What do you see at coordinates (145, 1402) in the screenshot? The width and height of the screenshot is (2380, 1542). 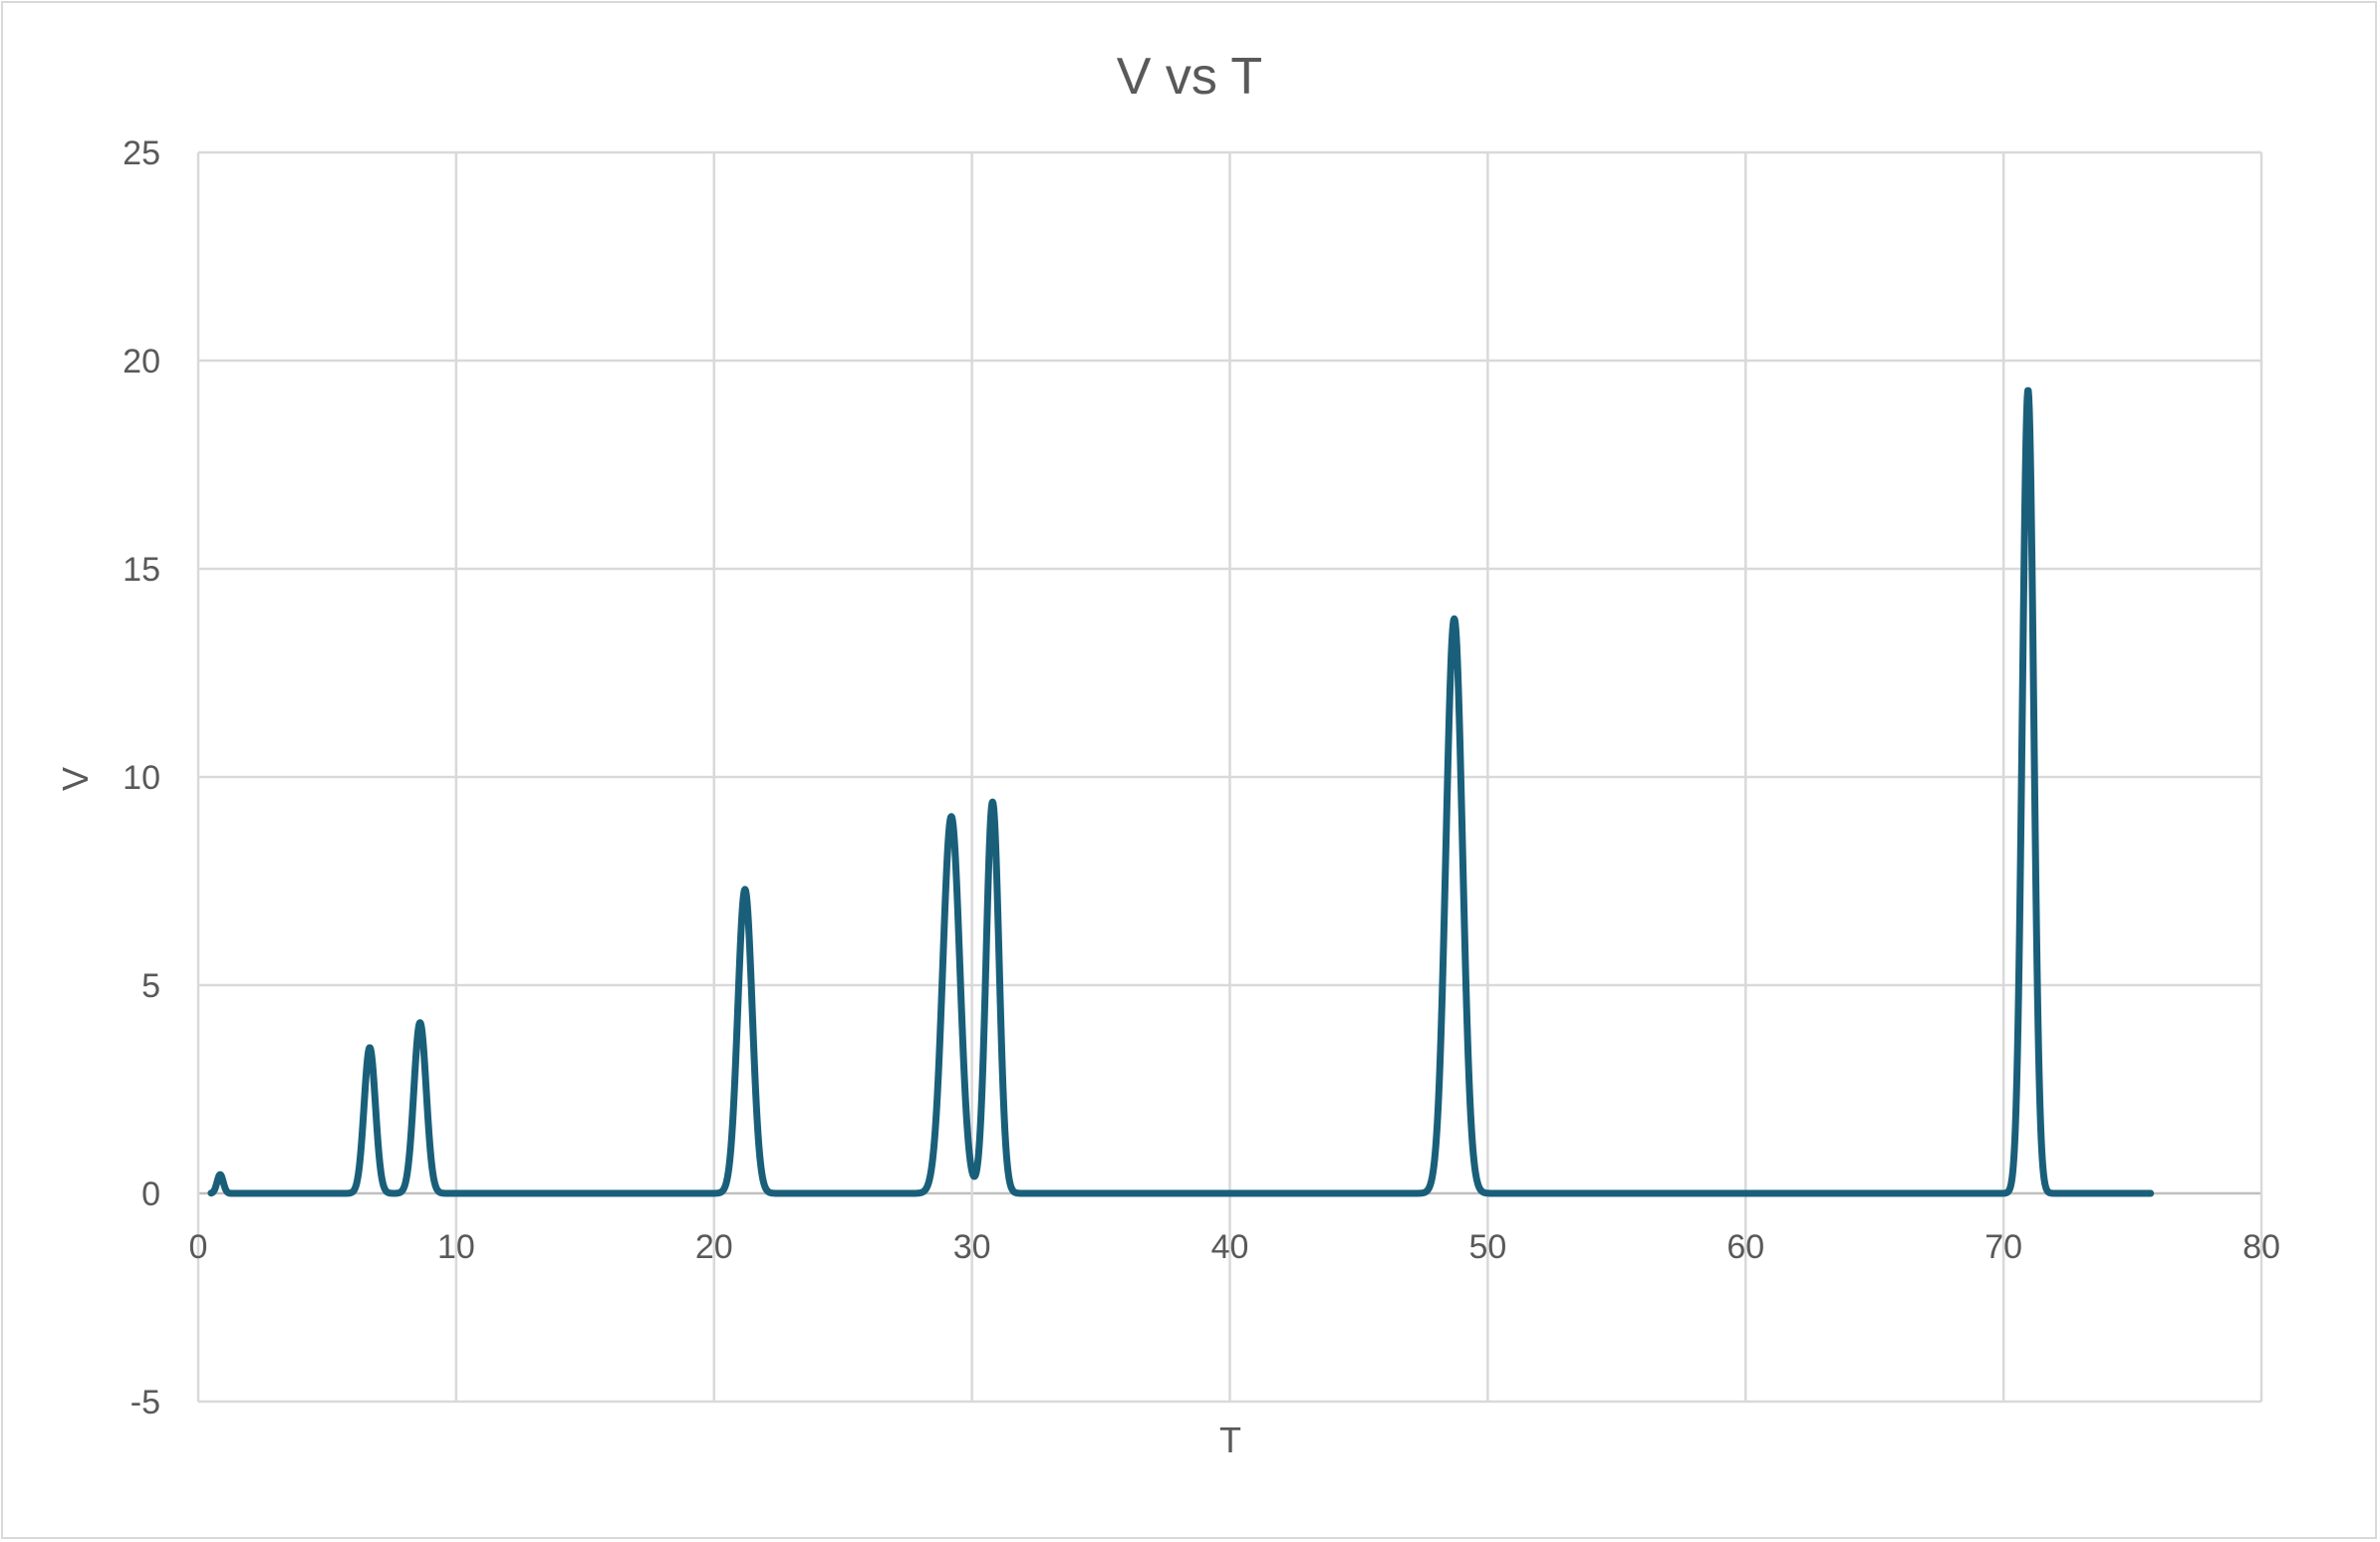 I see `y-tick-label: -5` at bounding box center [145, 1402].